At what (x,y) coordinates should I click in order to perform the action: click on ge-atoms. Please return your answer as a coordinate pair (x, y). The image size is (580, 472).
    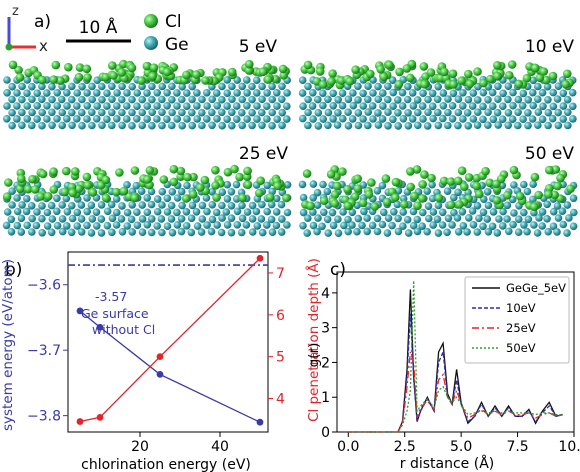
    Looking at the image, I should click on (147, 208).